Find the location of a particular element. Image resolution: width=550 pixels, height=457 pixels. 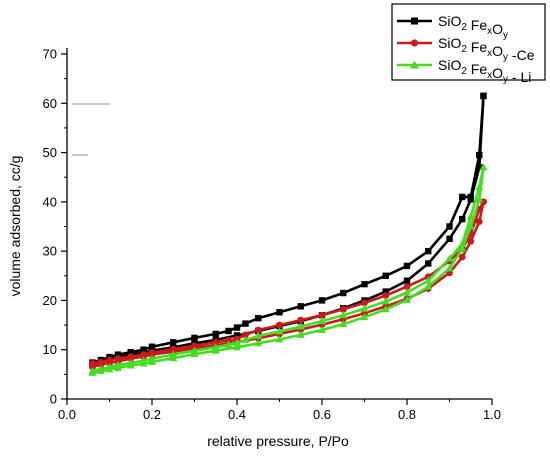

x-axis-label: relative pressure, P/Po is located at coordinates (278, 441).